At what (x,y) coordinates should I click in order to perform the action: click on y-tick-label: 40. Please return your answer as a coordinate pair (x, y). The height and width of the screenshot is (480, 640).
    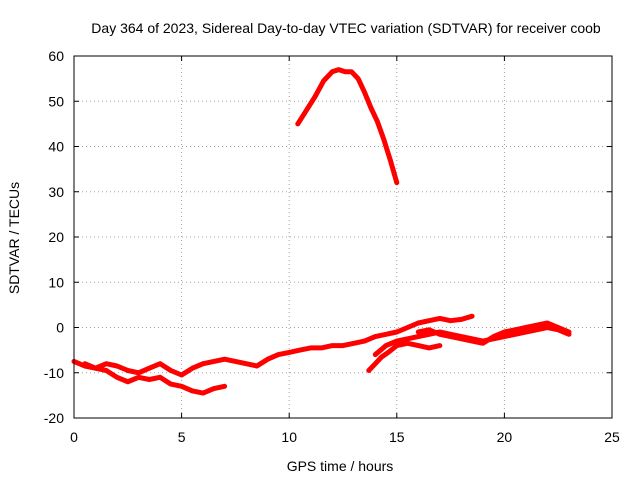
    Looking at the image, I should click on (56, 147).